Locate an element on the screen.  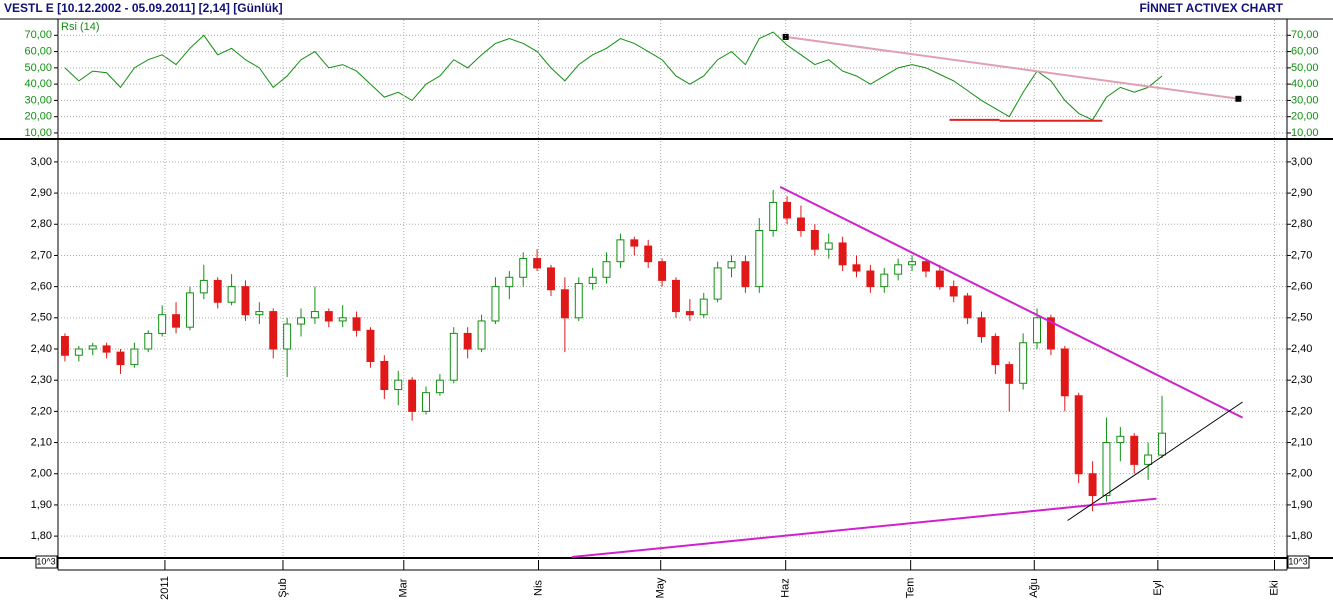
y-tick-label: 2,10 is located at coordinates (41, 442).